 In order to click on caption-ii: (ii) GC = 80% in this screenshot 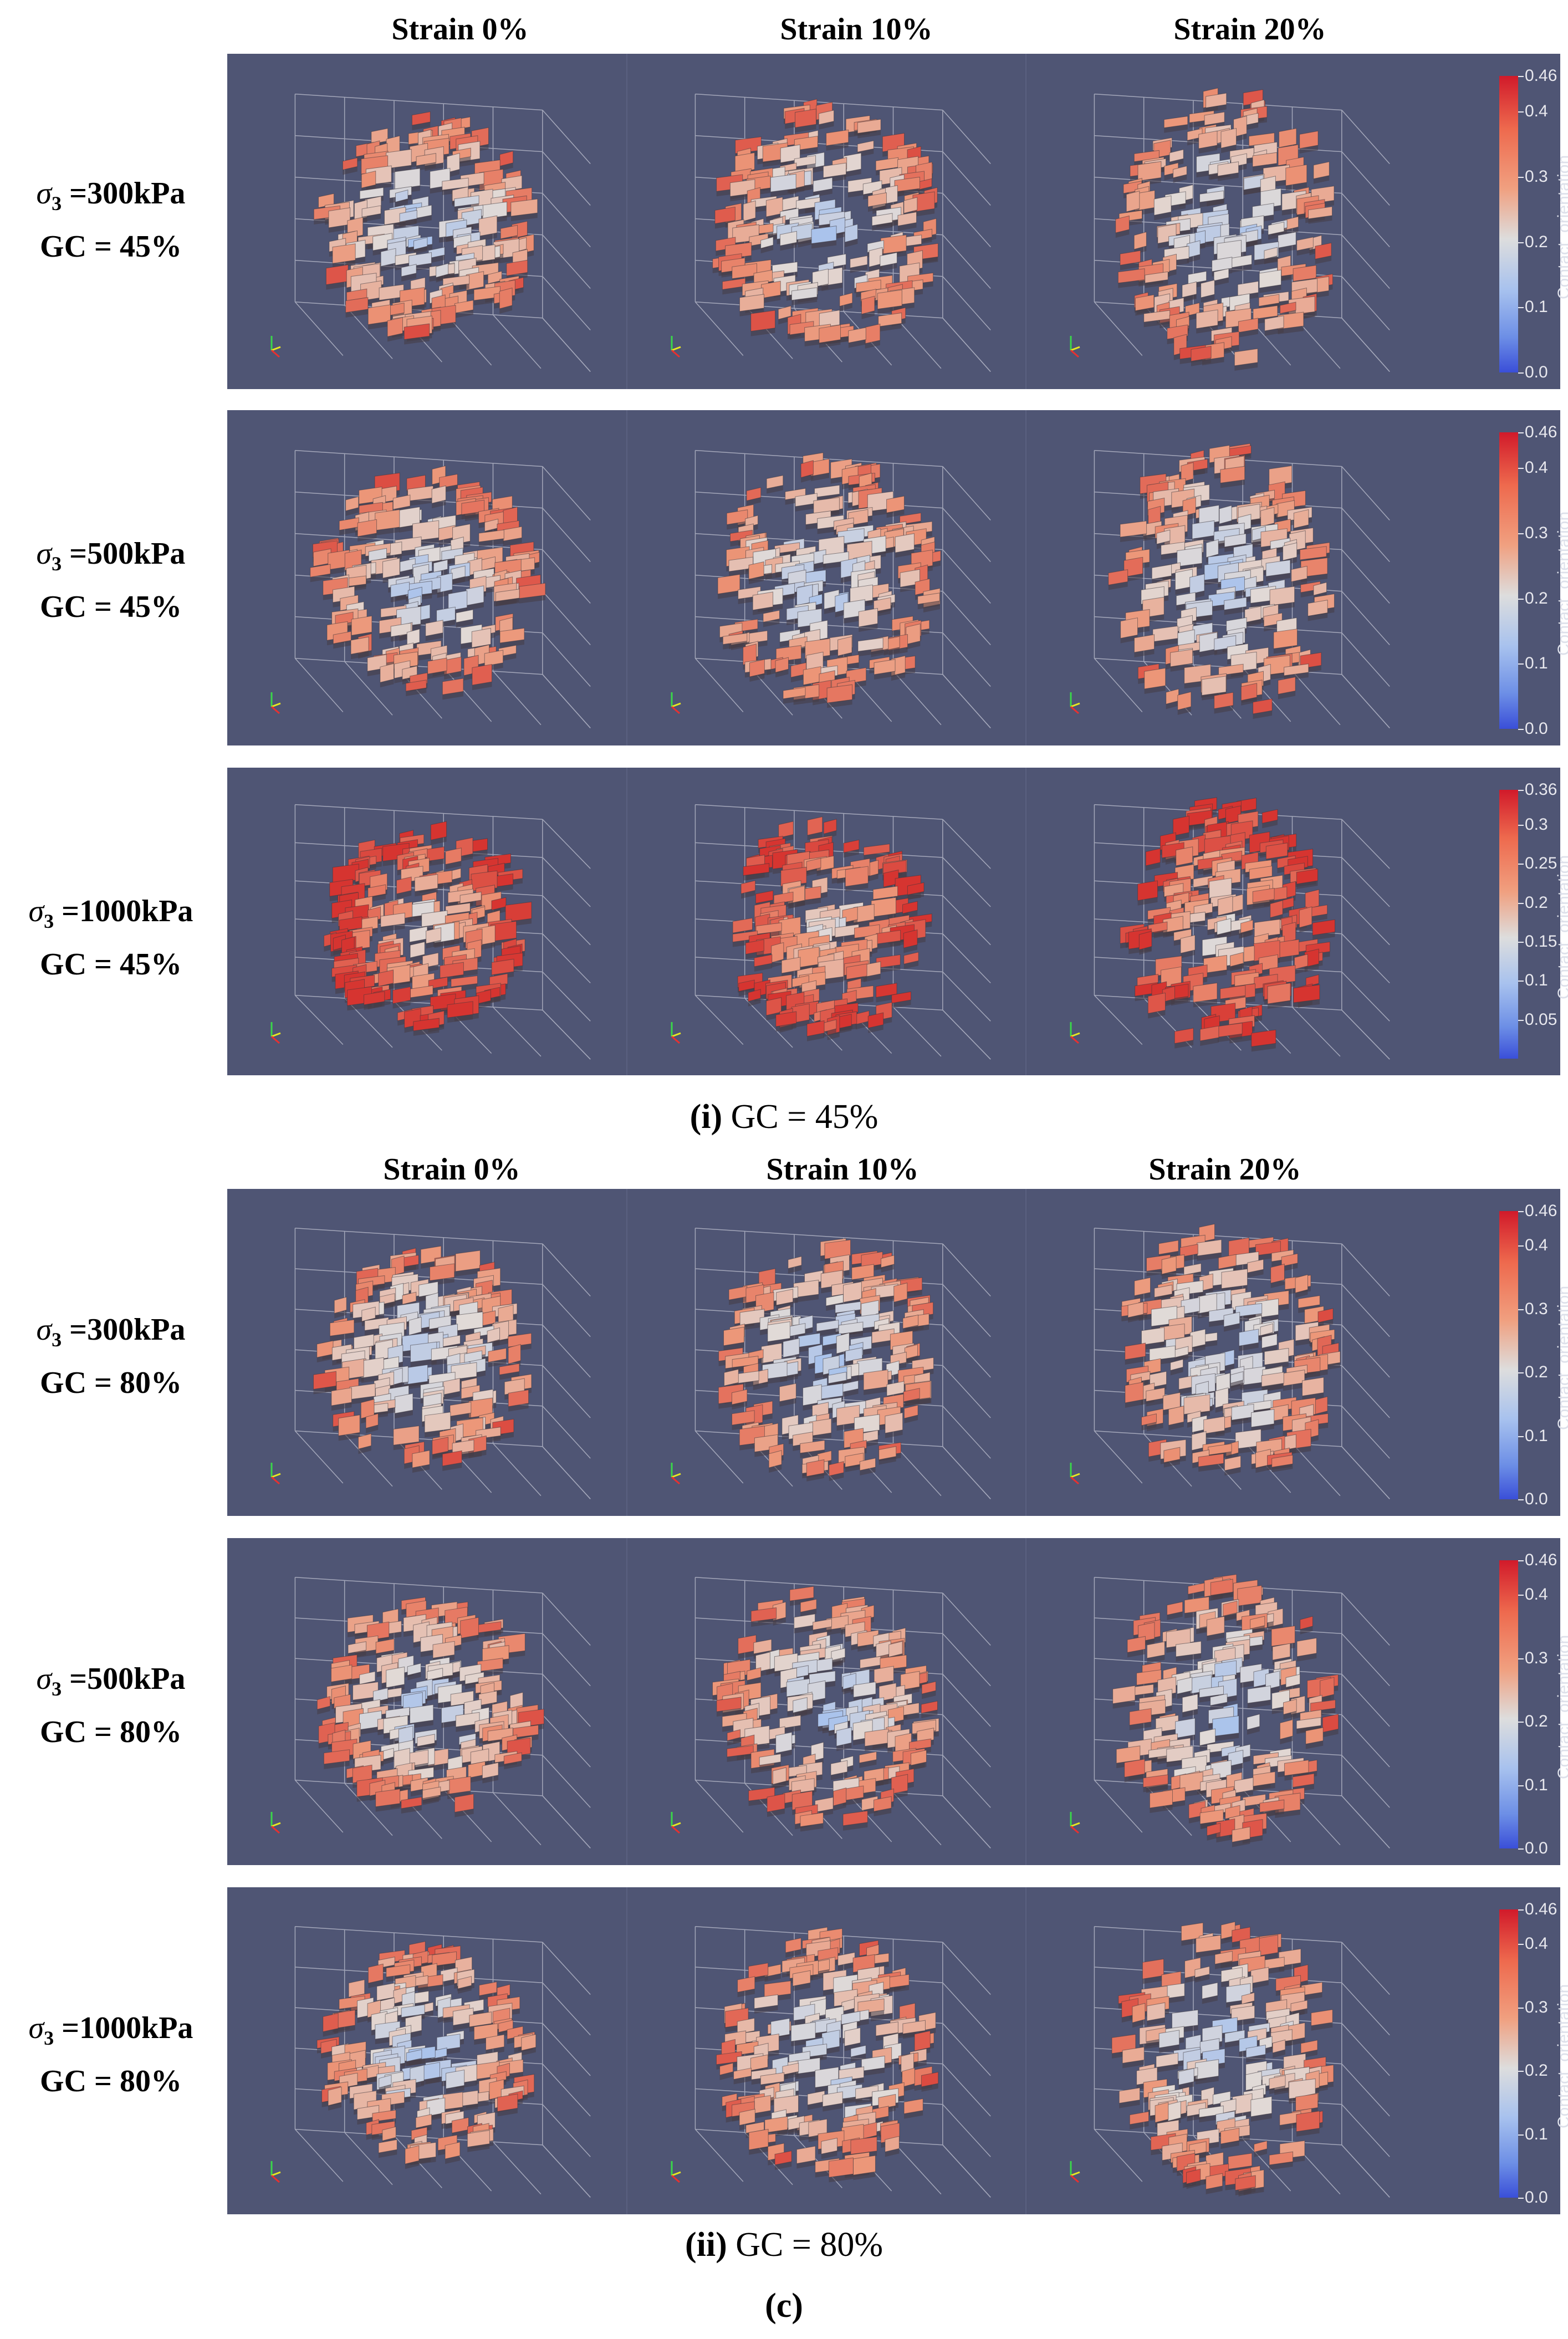, I will do `click(784, 2245)`.